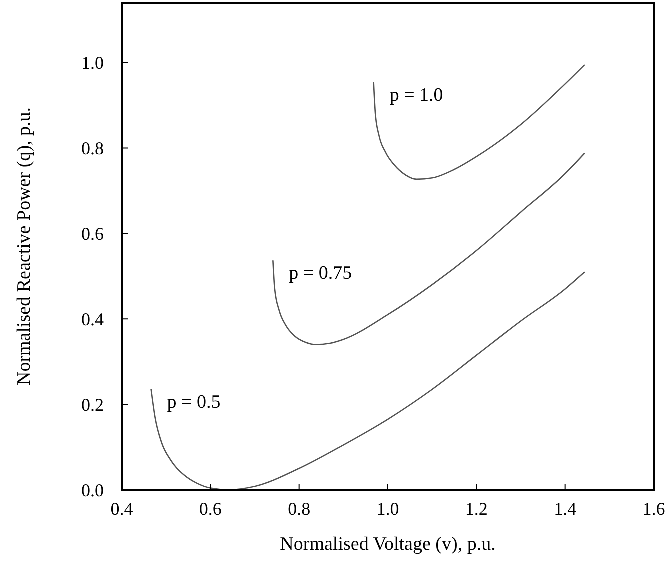 The height and width of the screenshot is (566, 668). I want to click on x-tick-label: 1.4, so click(565, 509).